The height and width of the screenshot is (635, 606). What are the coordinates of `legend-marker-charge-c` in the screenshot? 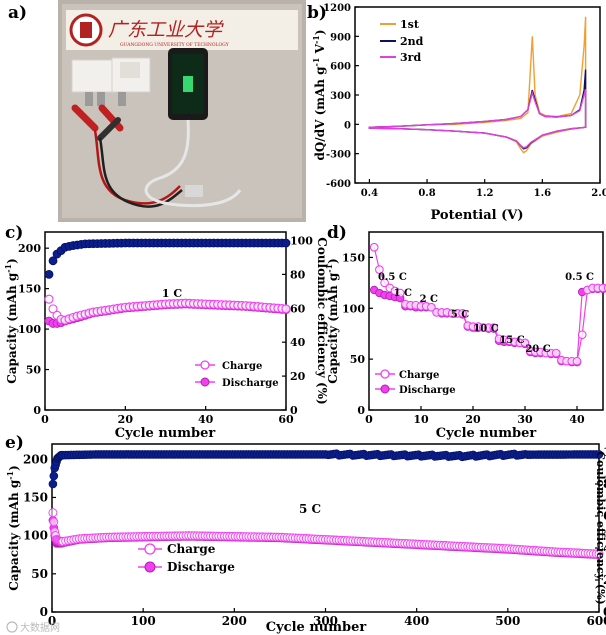 It's located at (205, 365).